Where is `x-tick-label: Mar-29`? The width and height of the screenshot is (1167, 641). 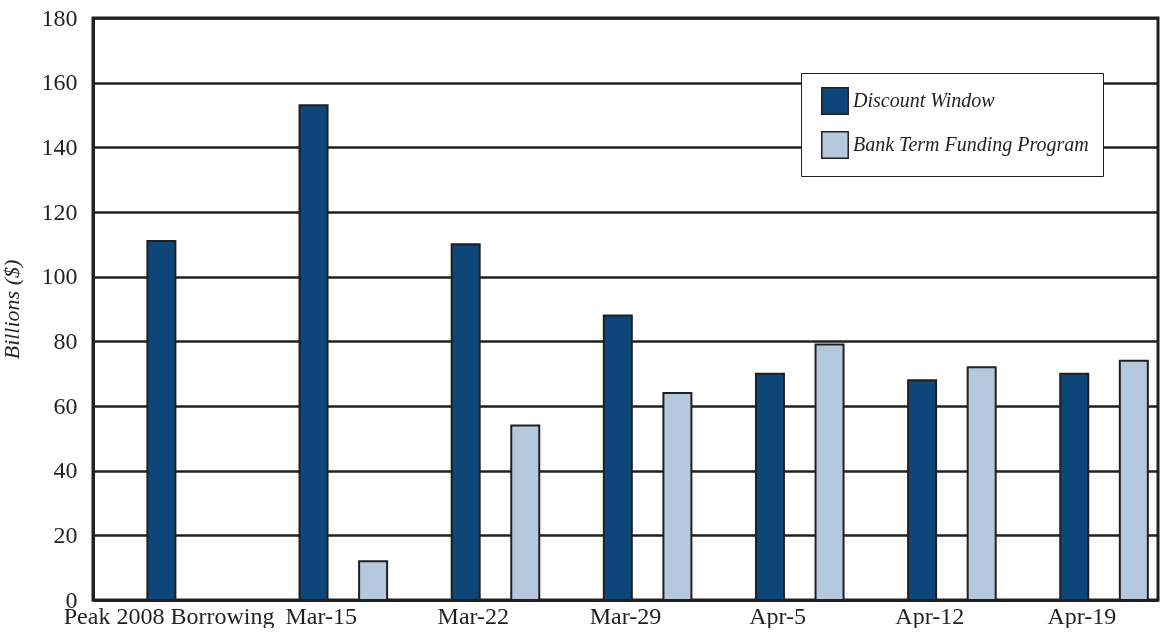 x-tick-label: Mar-29 is located at coordinates (625, 615).